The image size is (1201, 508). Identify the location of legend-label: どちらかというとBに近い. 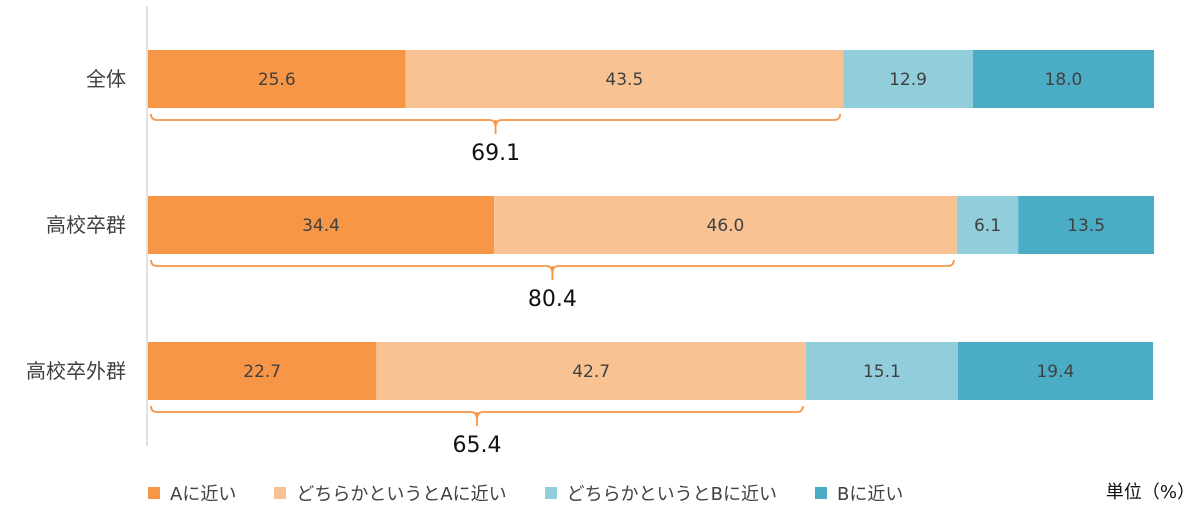
(671, 494).